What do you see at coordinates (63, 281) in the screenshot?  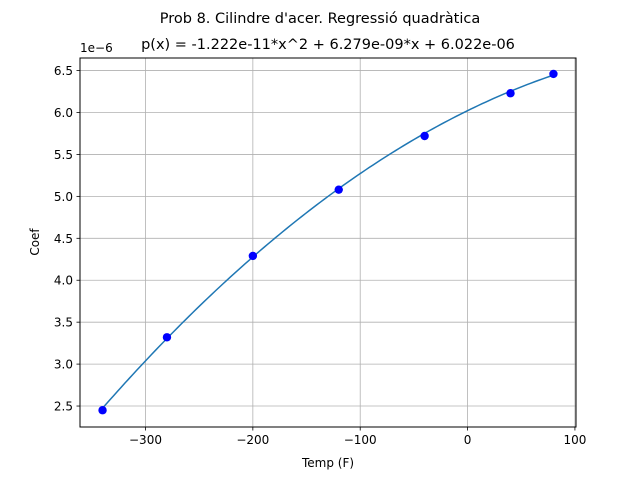 I see `y-tick-label: 4.0` at bounding box center [63, 281].